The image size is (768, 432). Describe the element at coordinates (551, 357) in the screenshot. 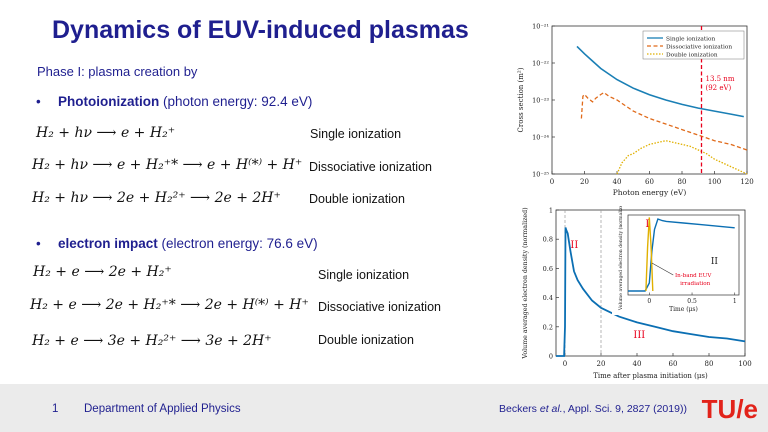

I see `y-tick-label: 0` at that location.